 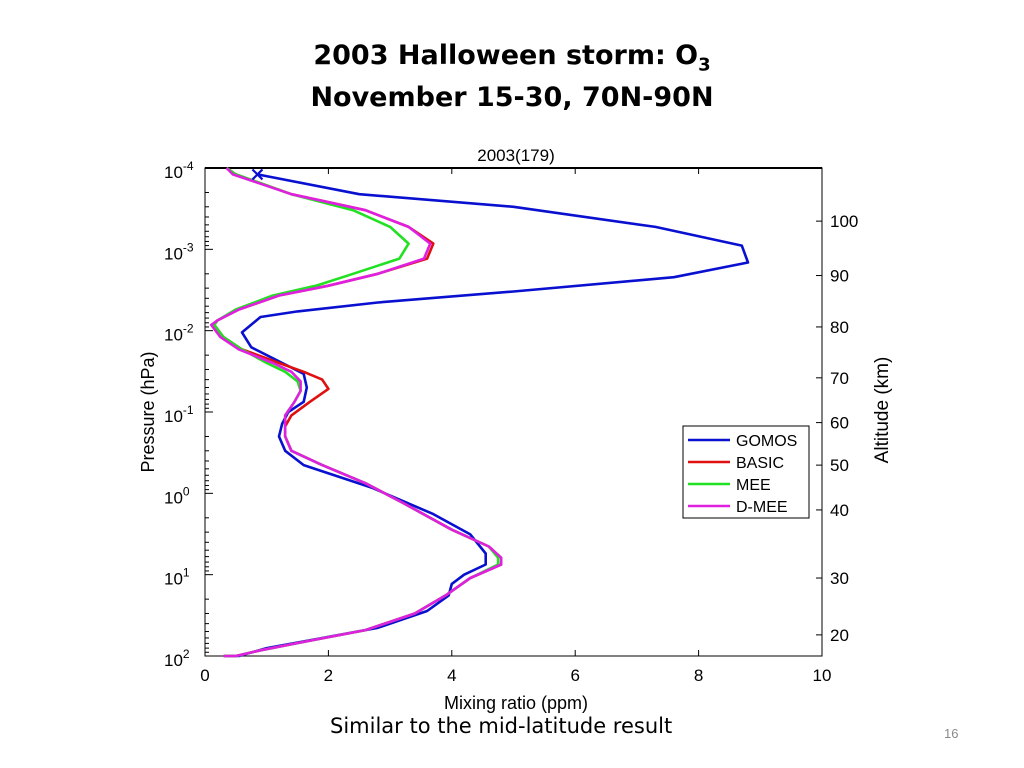 What do you see at coordinates (179, 333) in the screenshot?
I see `y-tick-label: 10⁻²` at bounding box center [179, 333].